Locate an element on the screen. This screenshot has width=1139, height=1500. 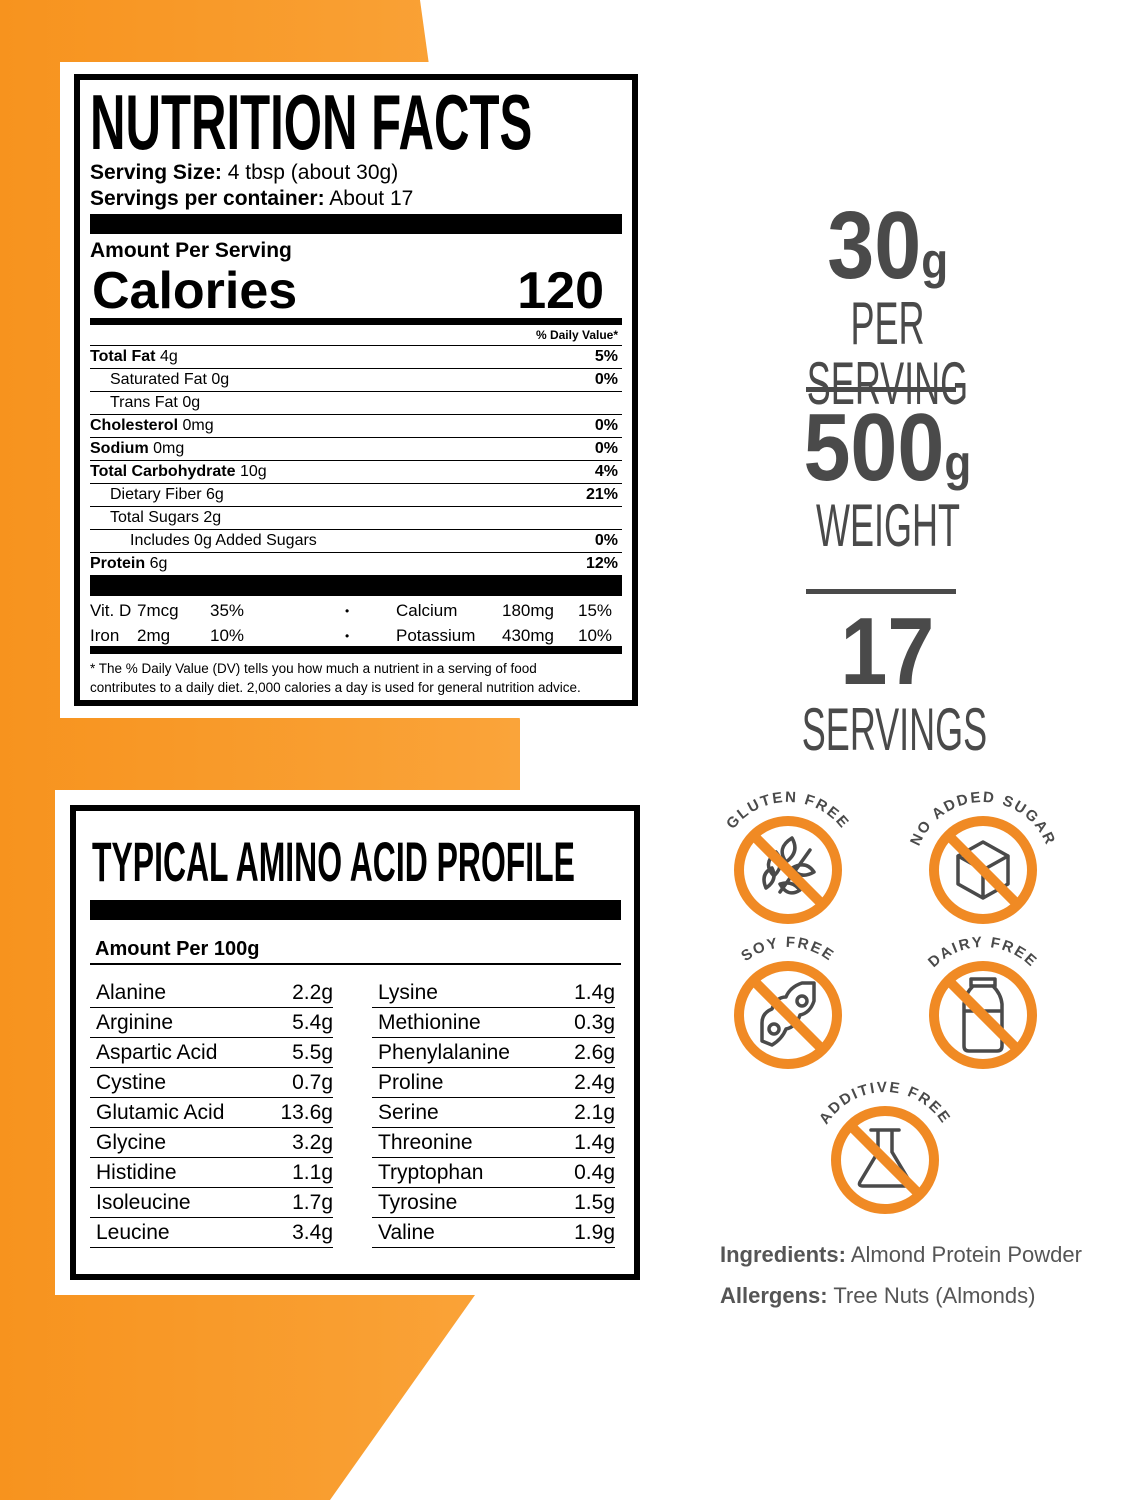
amino-row: Arginine 5.4g is located at coordinates (211, 1023).